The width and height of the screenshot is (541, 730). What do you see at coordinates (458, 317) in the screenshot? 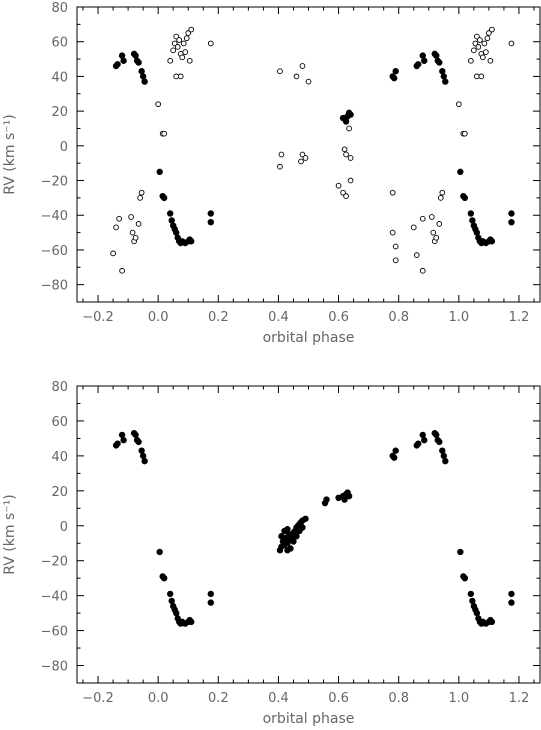
I see `x-tick-label: 1.0` at bounding box center [458, 317].